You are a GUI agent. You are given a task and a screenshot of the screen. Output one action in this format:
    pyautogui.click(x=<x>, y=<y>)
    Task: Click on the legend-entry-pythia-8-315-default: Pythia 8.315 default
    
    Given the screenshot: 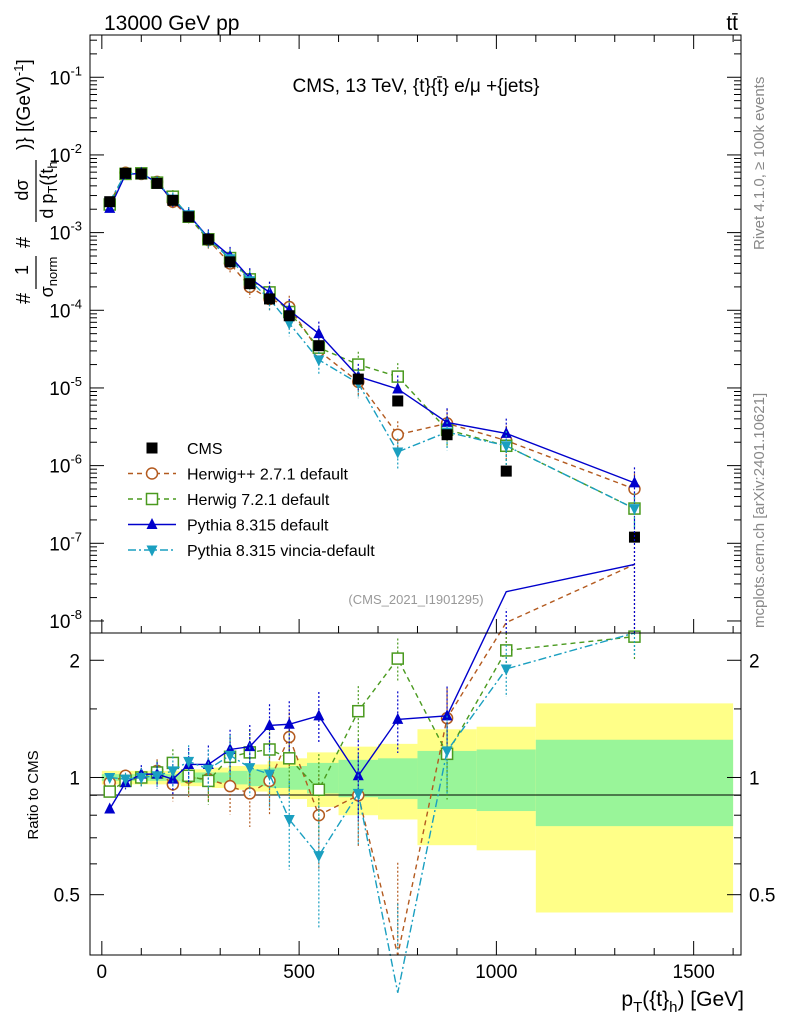 What is the action you would take?
    pyautogui.click(x=228, y=526)
    